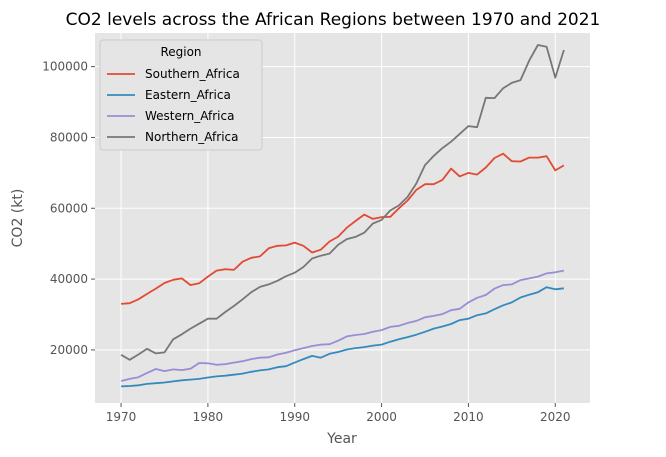 This screenshot has height=457, width=666. What do you see at coordinates (192, 137) in the screenshot?
I see `legend-label: Northern_Africa` at bounding box center [192, 137].